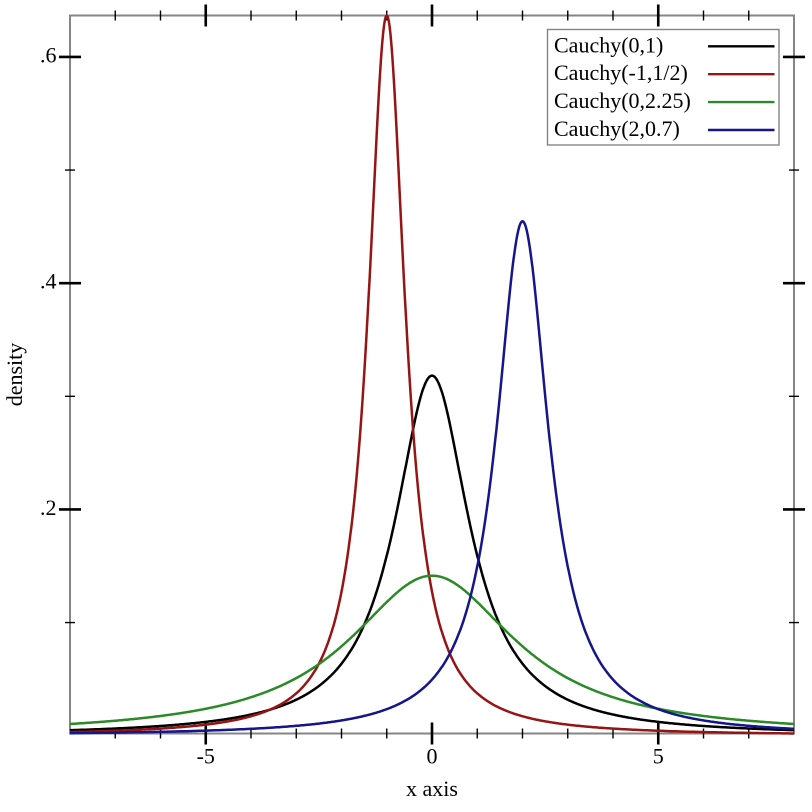 This screenshot has height=812, width=812. Describe the element at coordinates (658, 756) in the screenshot. I see `svg-text: 5` at that location.